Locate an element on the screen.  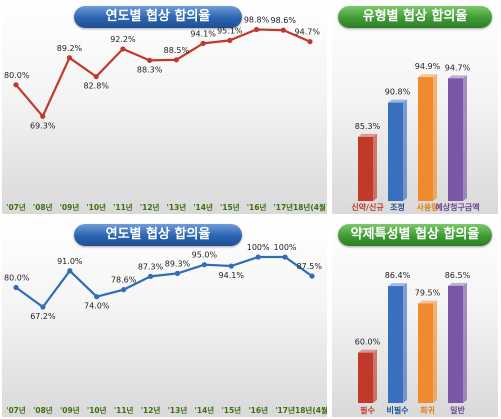
bar-chart-bottom: 60.0% 필수 86.4% 비필수 79.5% 희귀 86.5% 일반 is located at coordinates (413, 343).